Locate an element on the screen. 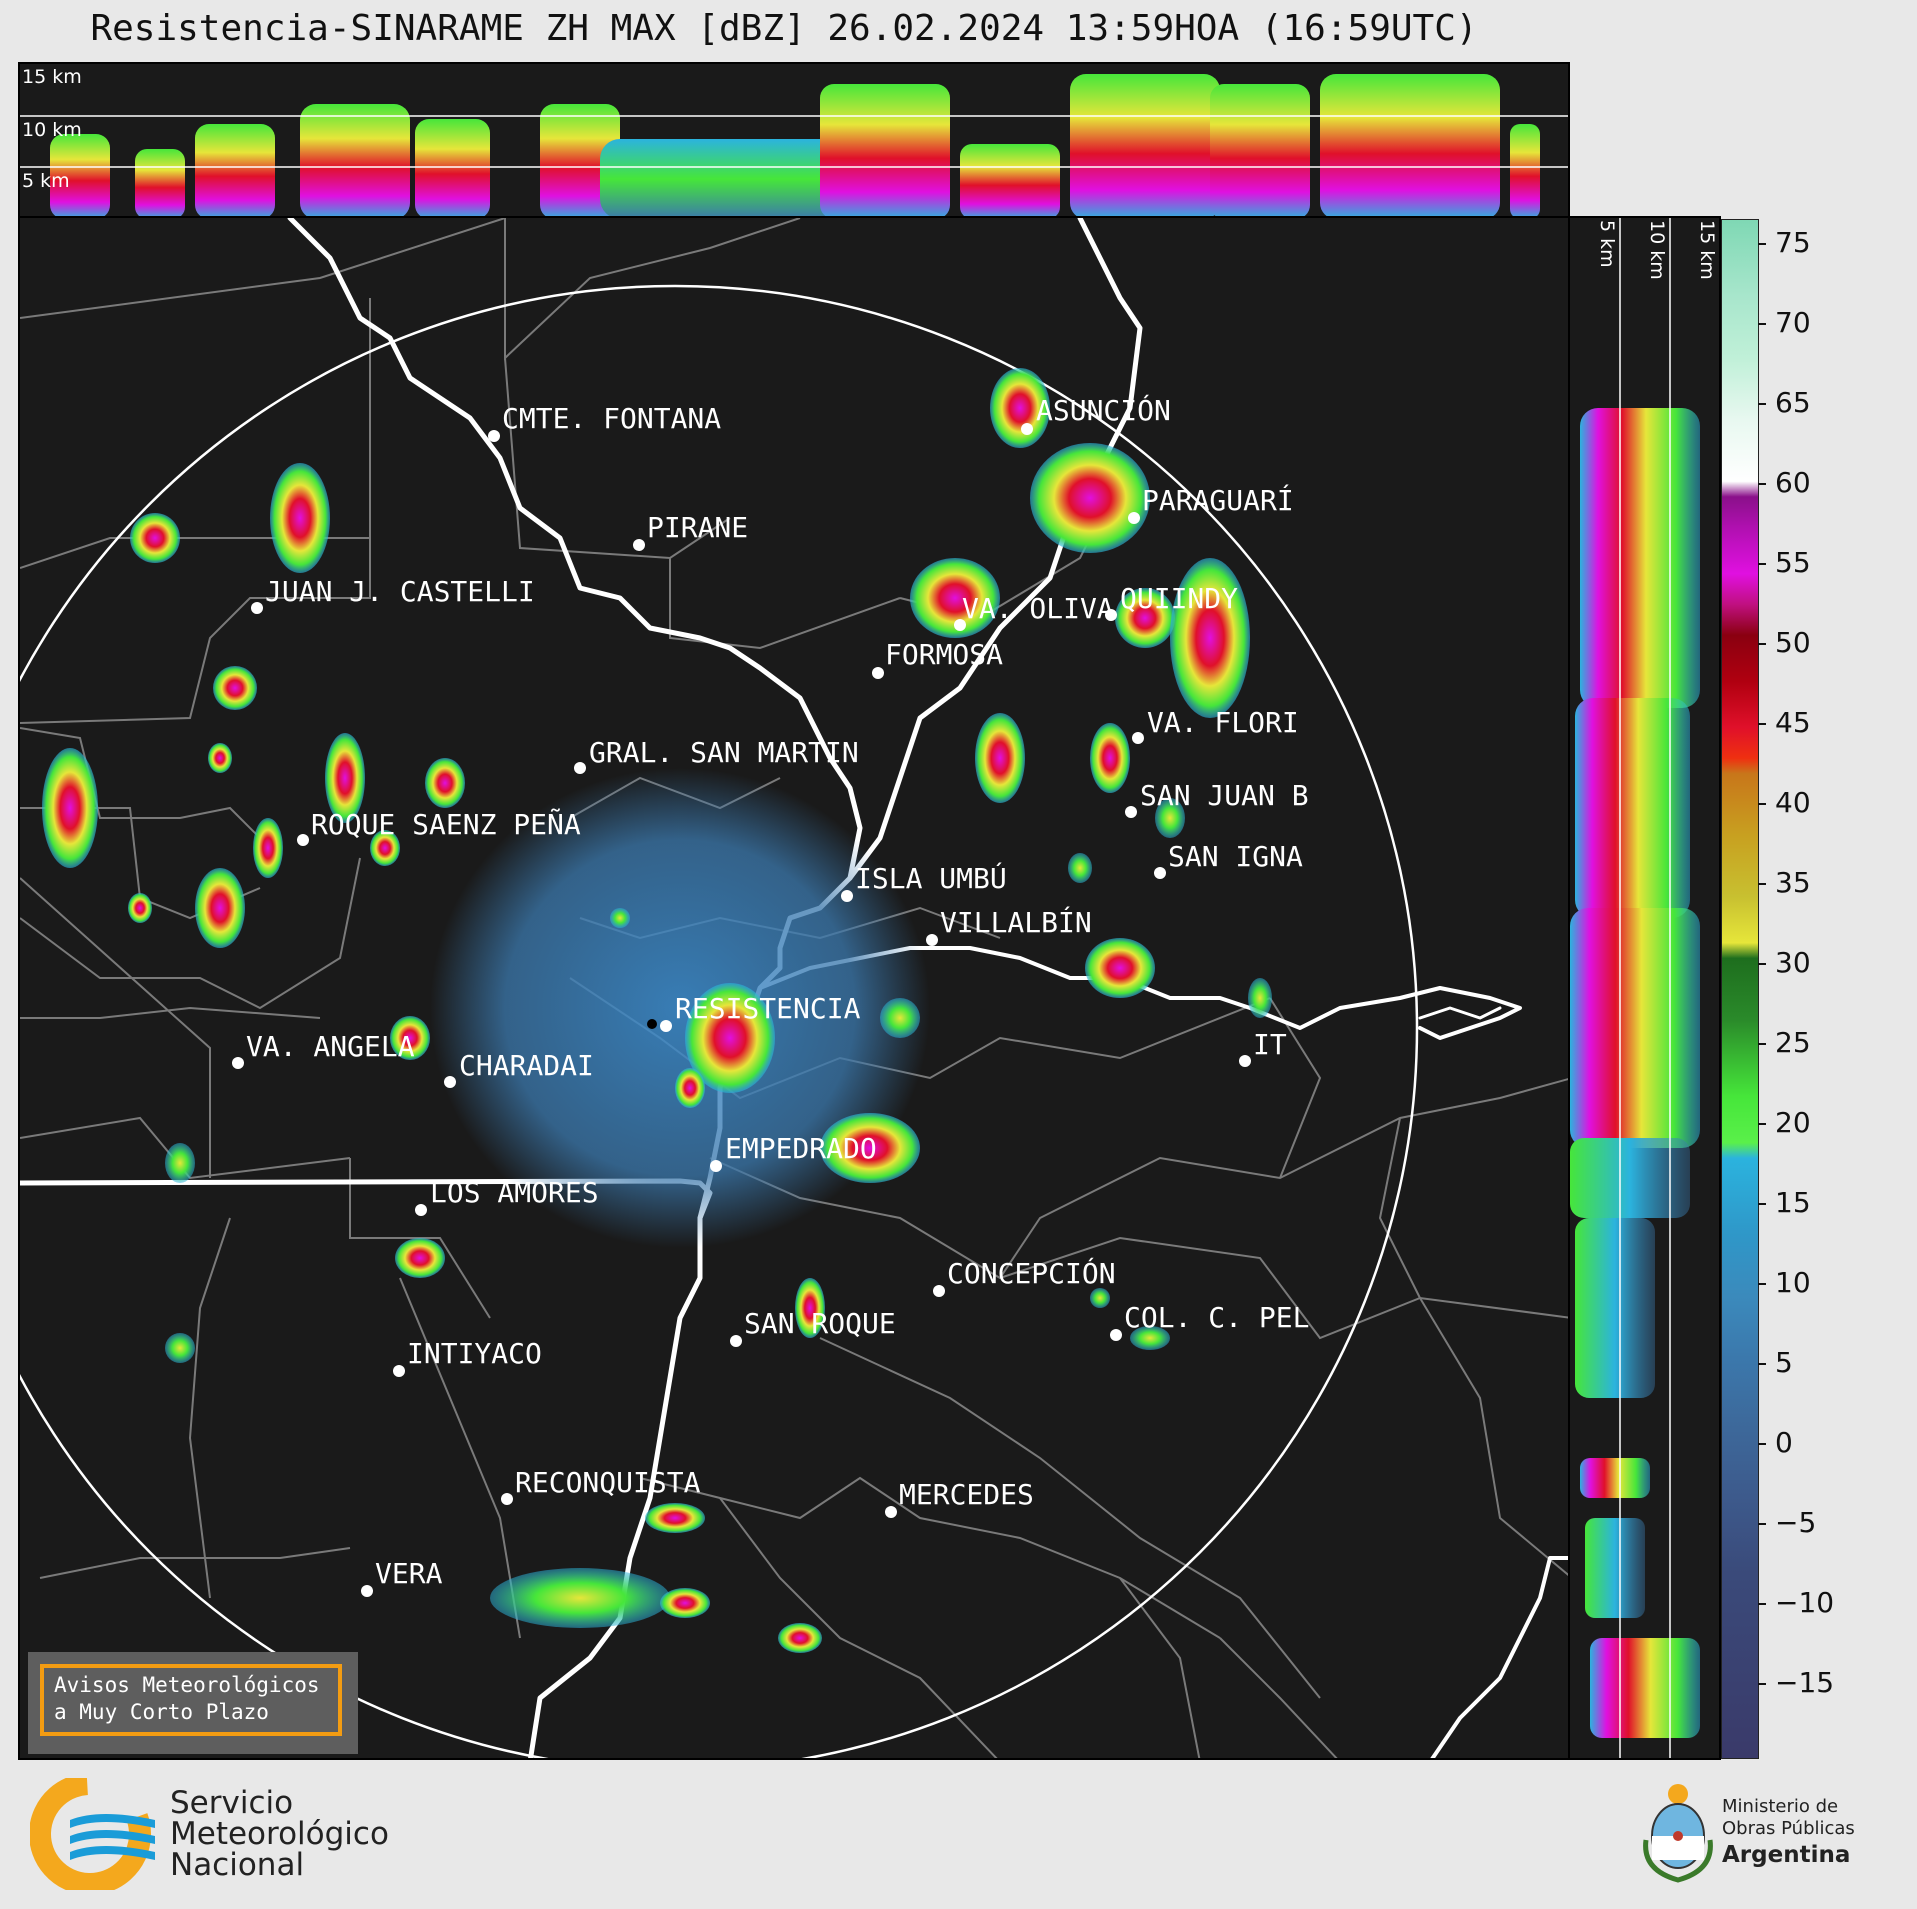 The width and height of the screenshot is (1917, 1909). colorbar-tick: 55 is located at coordinates (1784, 562).